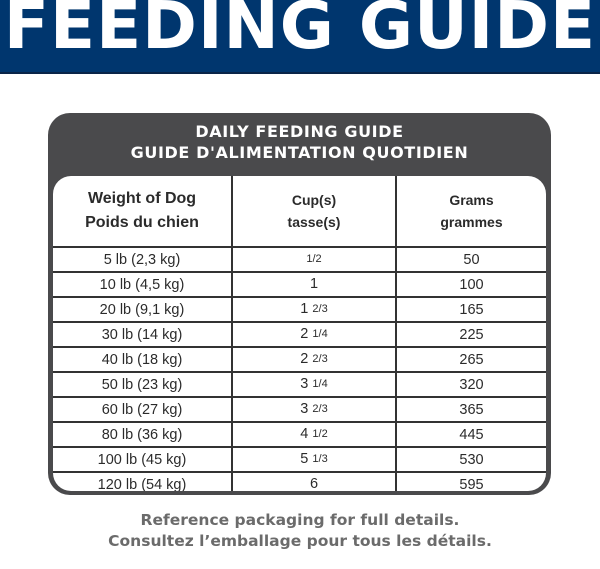 This screenshot has width=600, height=569. What do you see at coordinates (470, 284) in the screenshot?
I see `cell-grams: 100` at bounding box center [470, 284].